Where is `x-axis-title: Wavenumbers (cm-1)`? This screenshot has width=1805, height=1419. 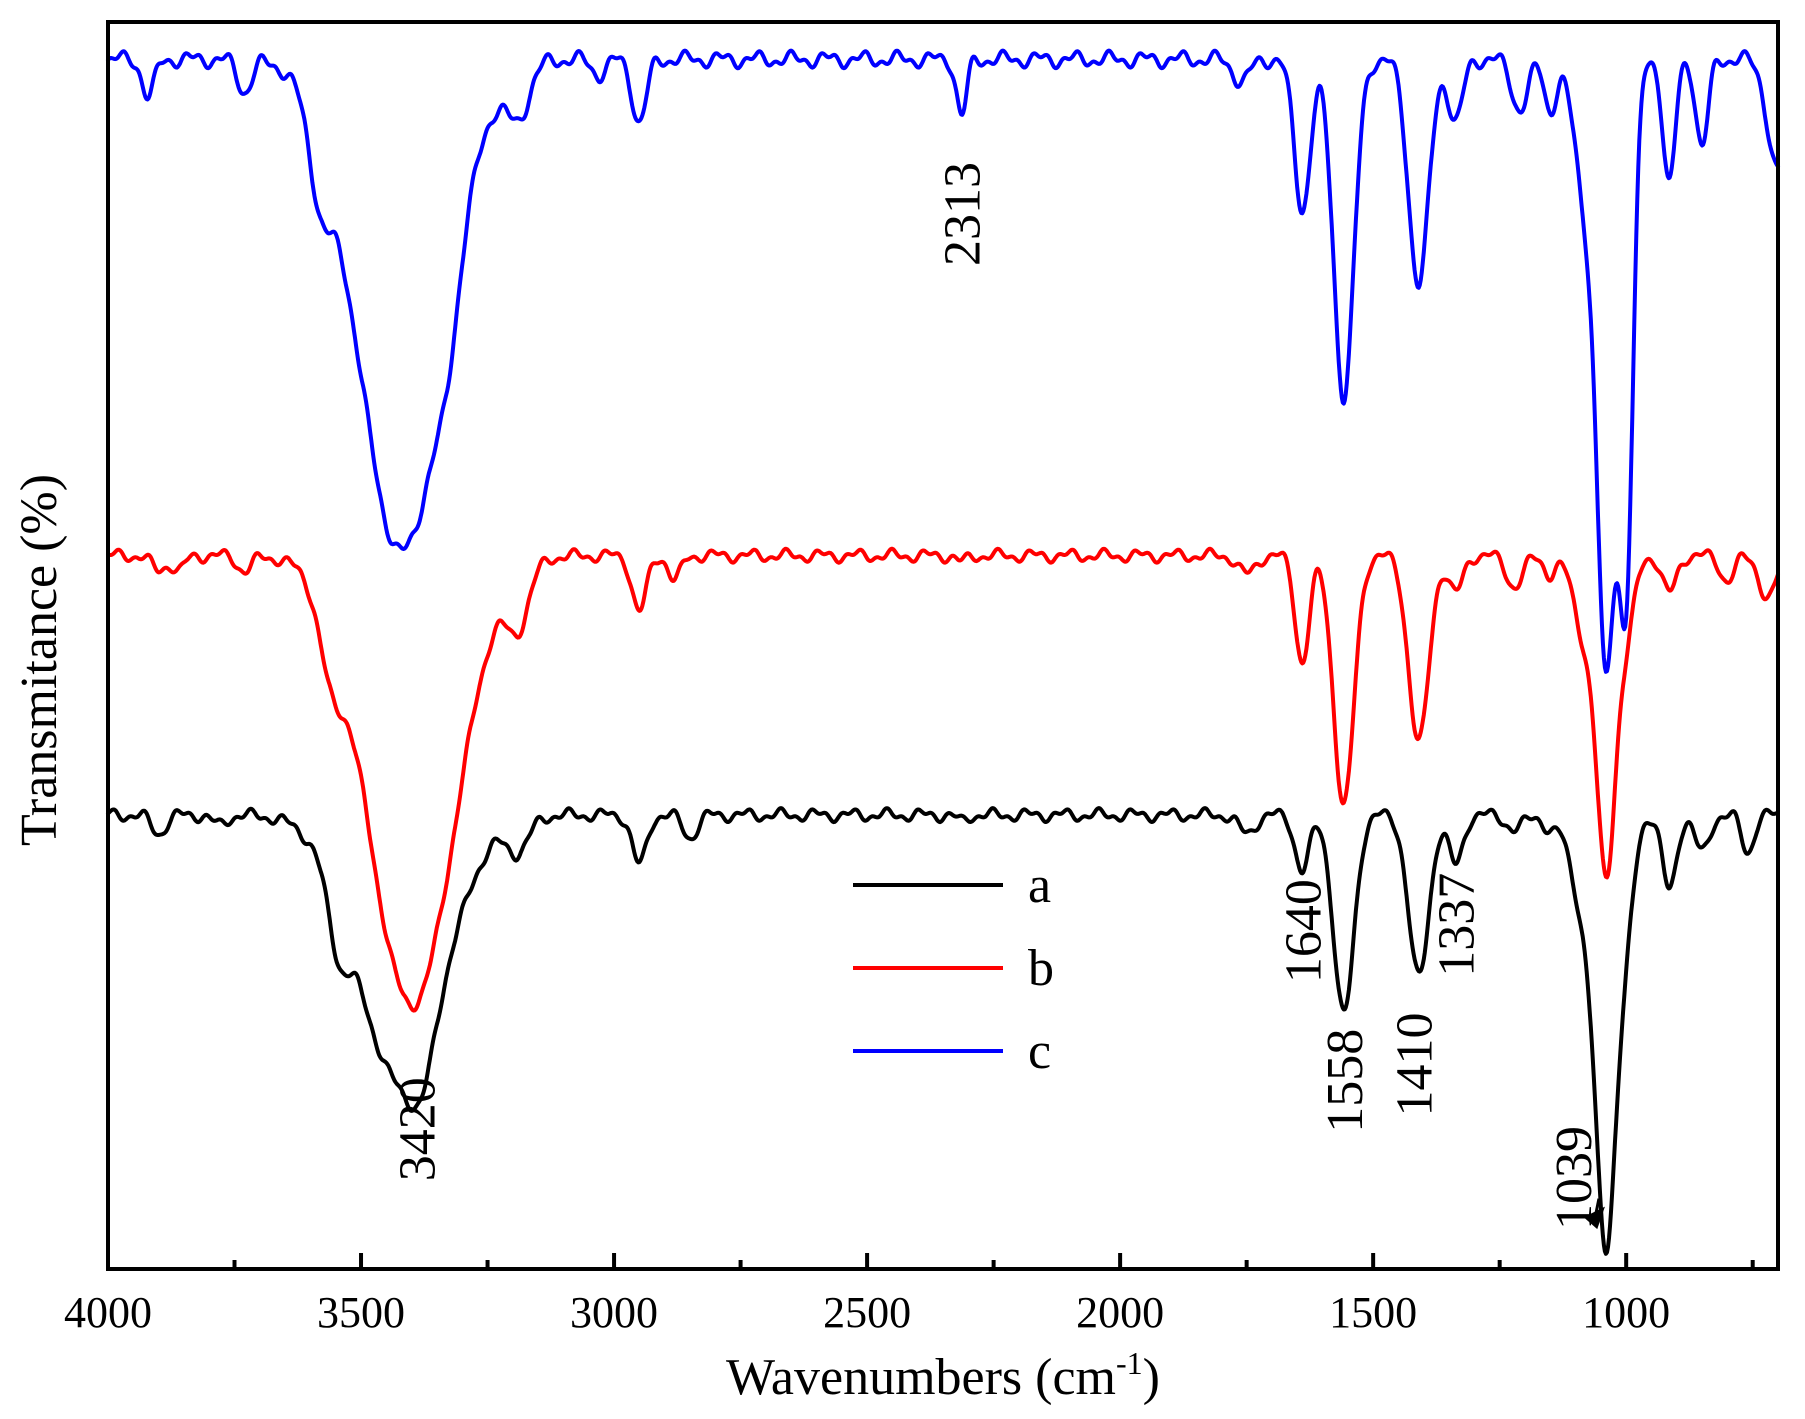 x-axis-title: Wavenumbers (cm-1) is located at coordinates (943, 1375).